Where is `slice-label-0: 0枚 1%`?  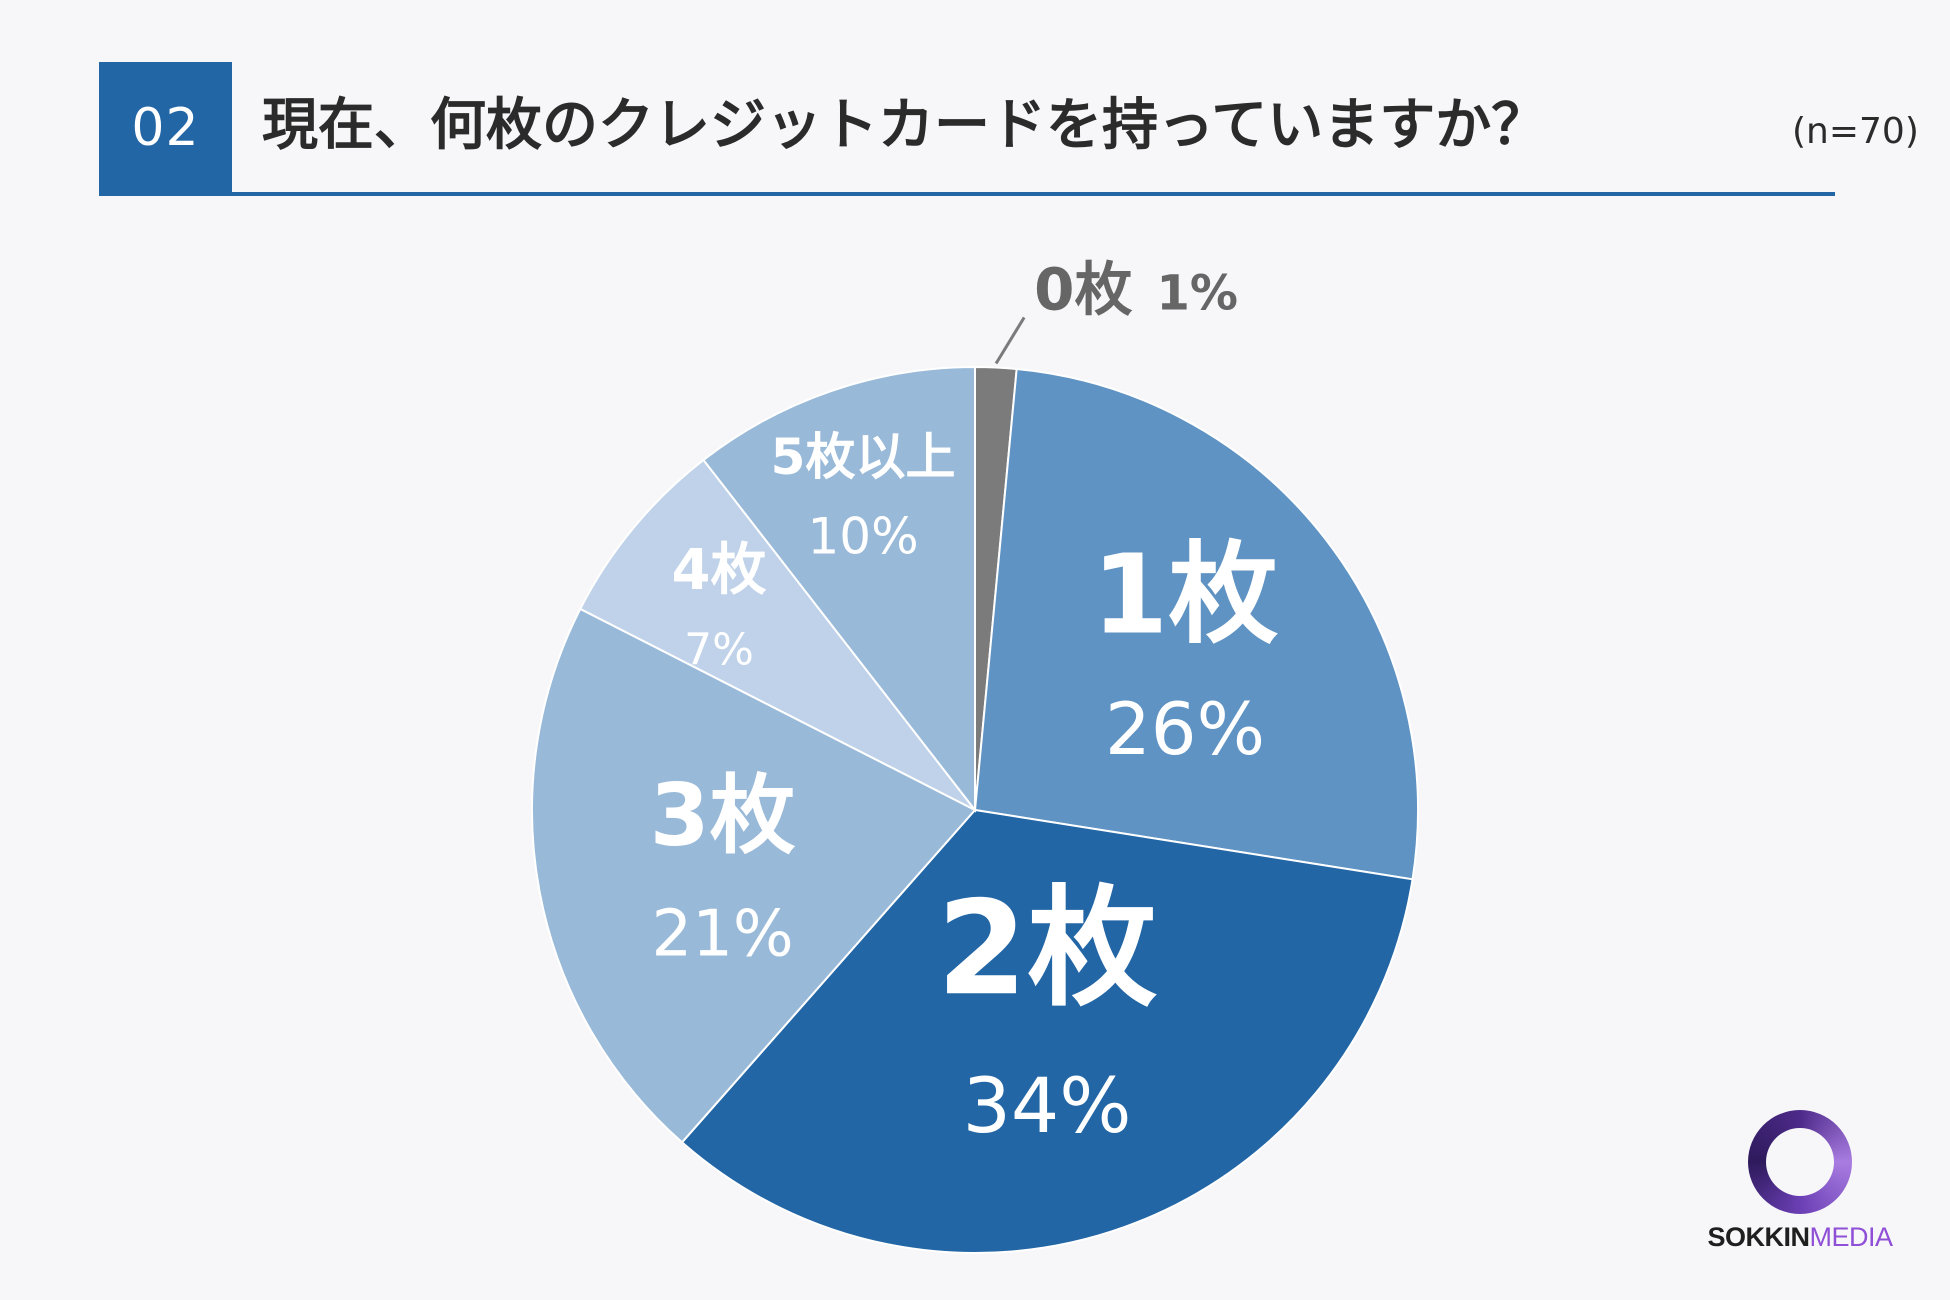 slice-label-0: 0枚 1% is located at coordinates (1136, 289).